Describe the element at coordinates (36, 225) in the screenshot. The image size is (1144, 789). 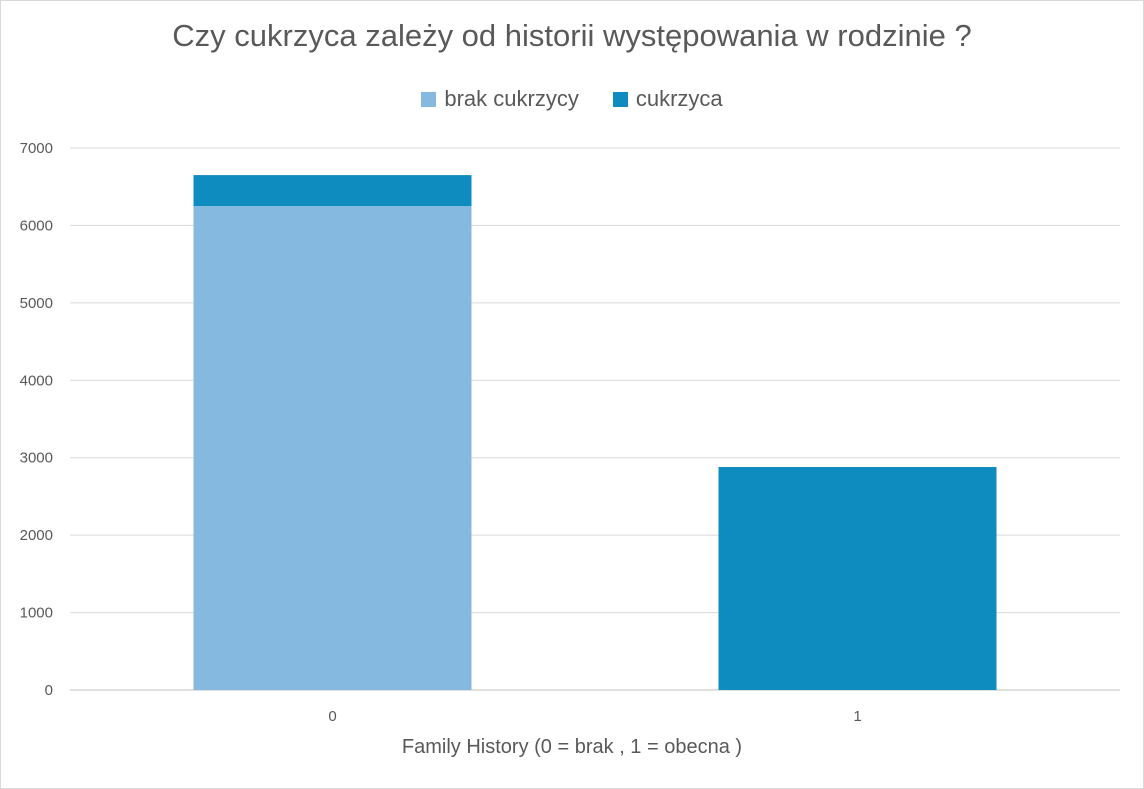
I see `y-tick-label-6000: 6000` at that location.